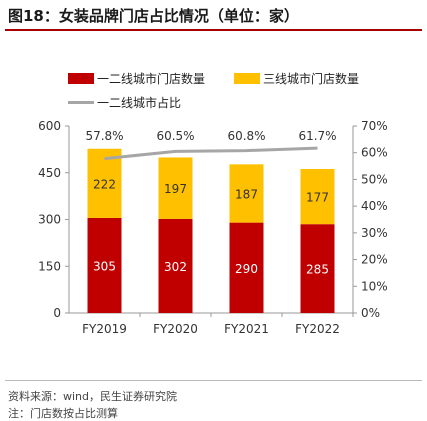  Describe the element at coordinates (246, 329) in the screenshot. I see `x-tick-label: FY2021` at that location.